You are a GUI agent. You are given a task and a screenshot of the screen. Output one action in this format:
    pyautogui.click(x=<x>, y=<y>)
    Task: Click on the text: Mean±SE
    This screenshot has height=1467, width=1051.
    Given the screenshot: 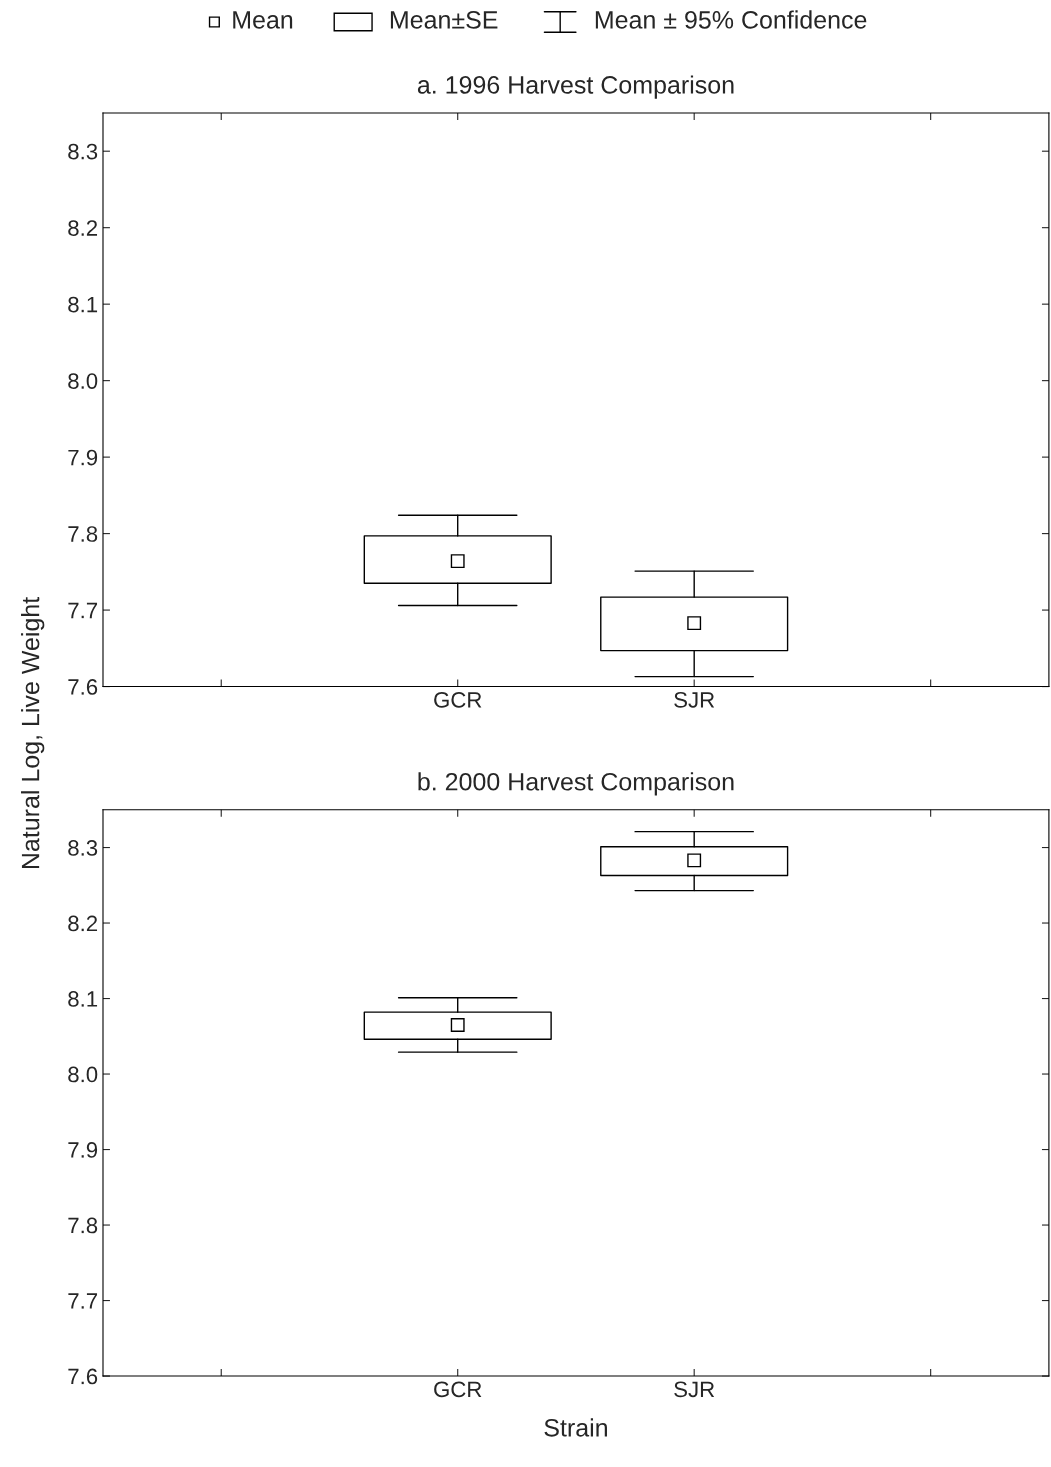 What is the action you would take?
    pyautogui.click(x=444, y=20)
    